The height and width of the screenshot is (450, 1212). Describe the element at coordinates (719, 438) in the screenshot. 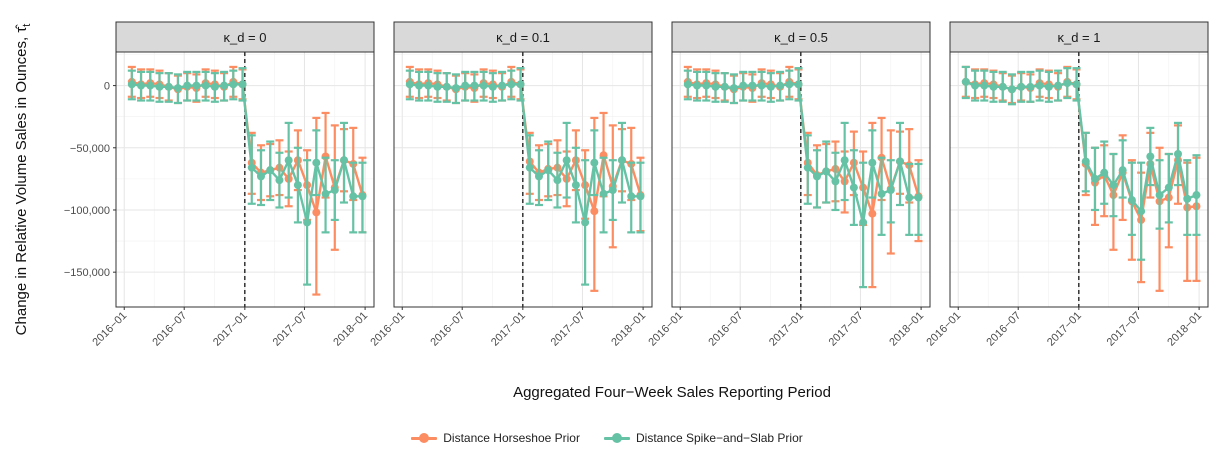

I see `legend-label-spike-slab: Distance Spike−and−Slab Prior` at that location.